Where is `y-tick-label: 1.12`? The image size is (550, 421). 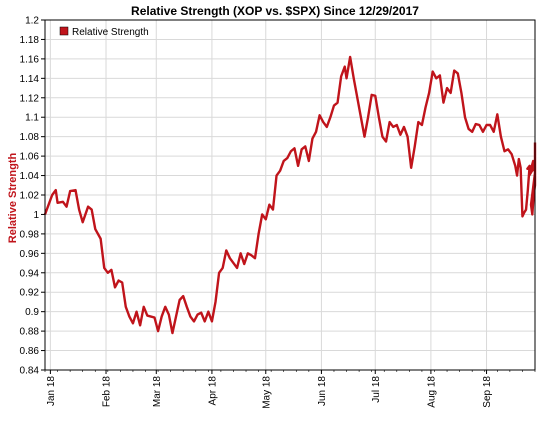
y-tick-label: 1.12 is located at coordinates (30, 98).